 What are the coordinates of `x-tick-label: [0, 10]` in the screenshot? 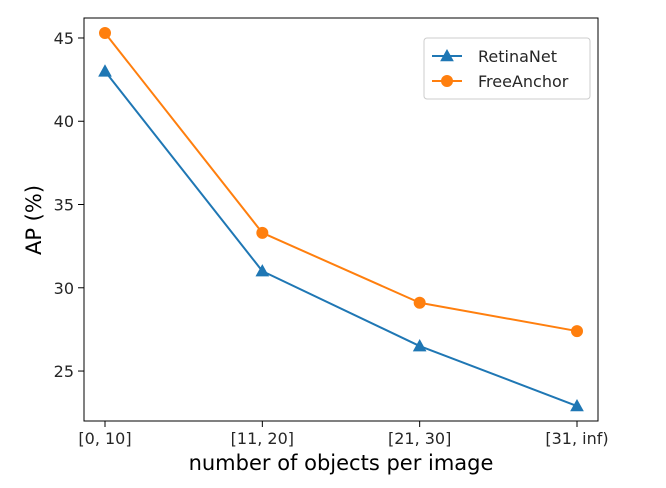 It's located at (104, 438).